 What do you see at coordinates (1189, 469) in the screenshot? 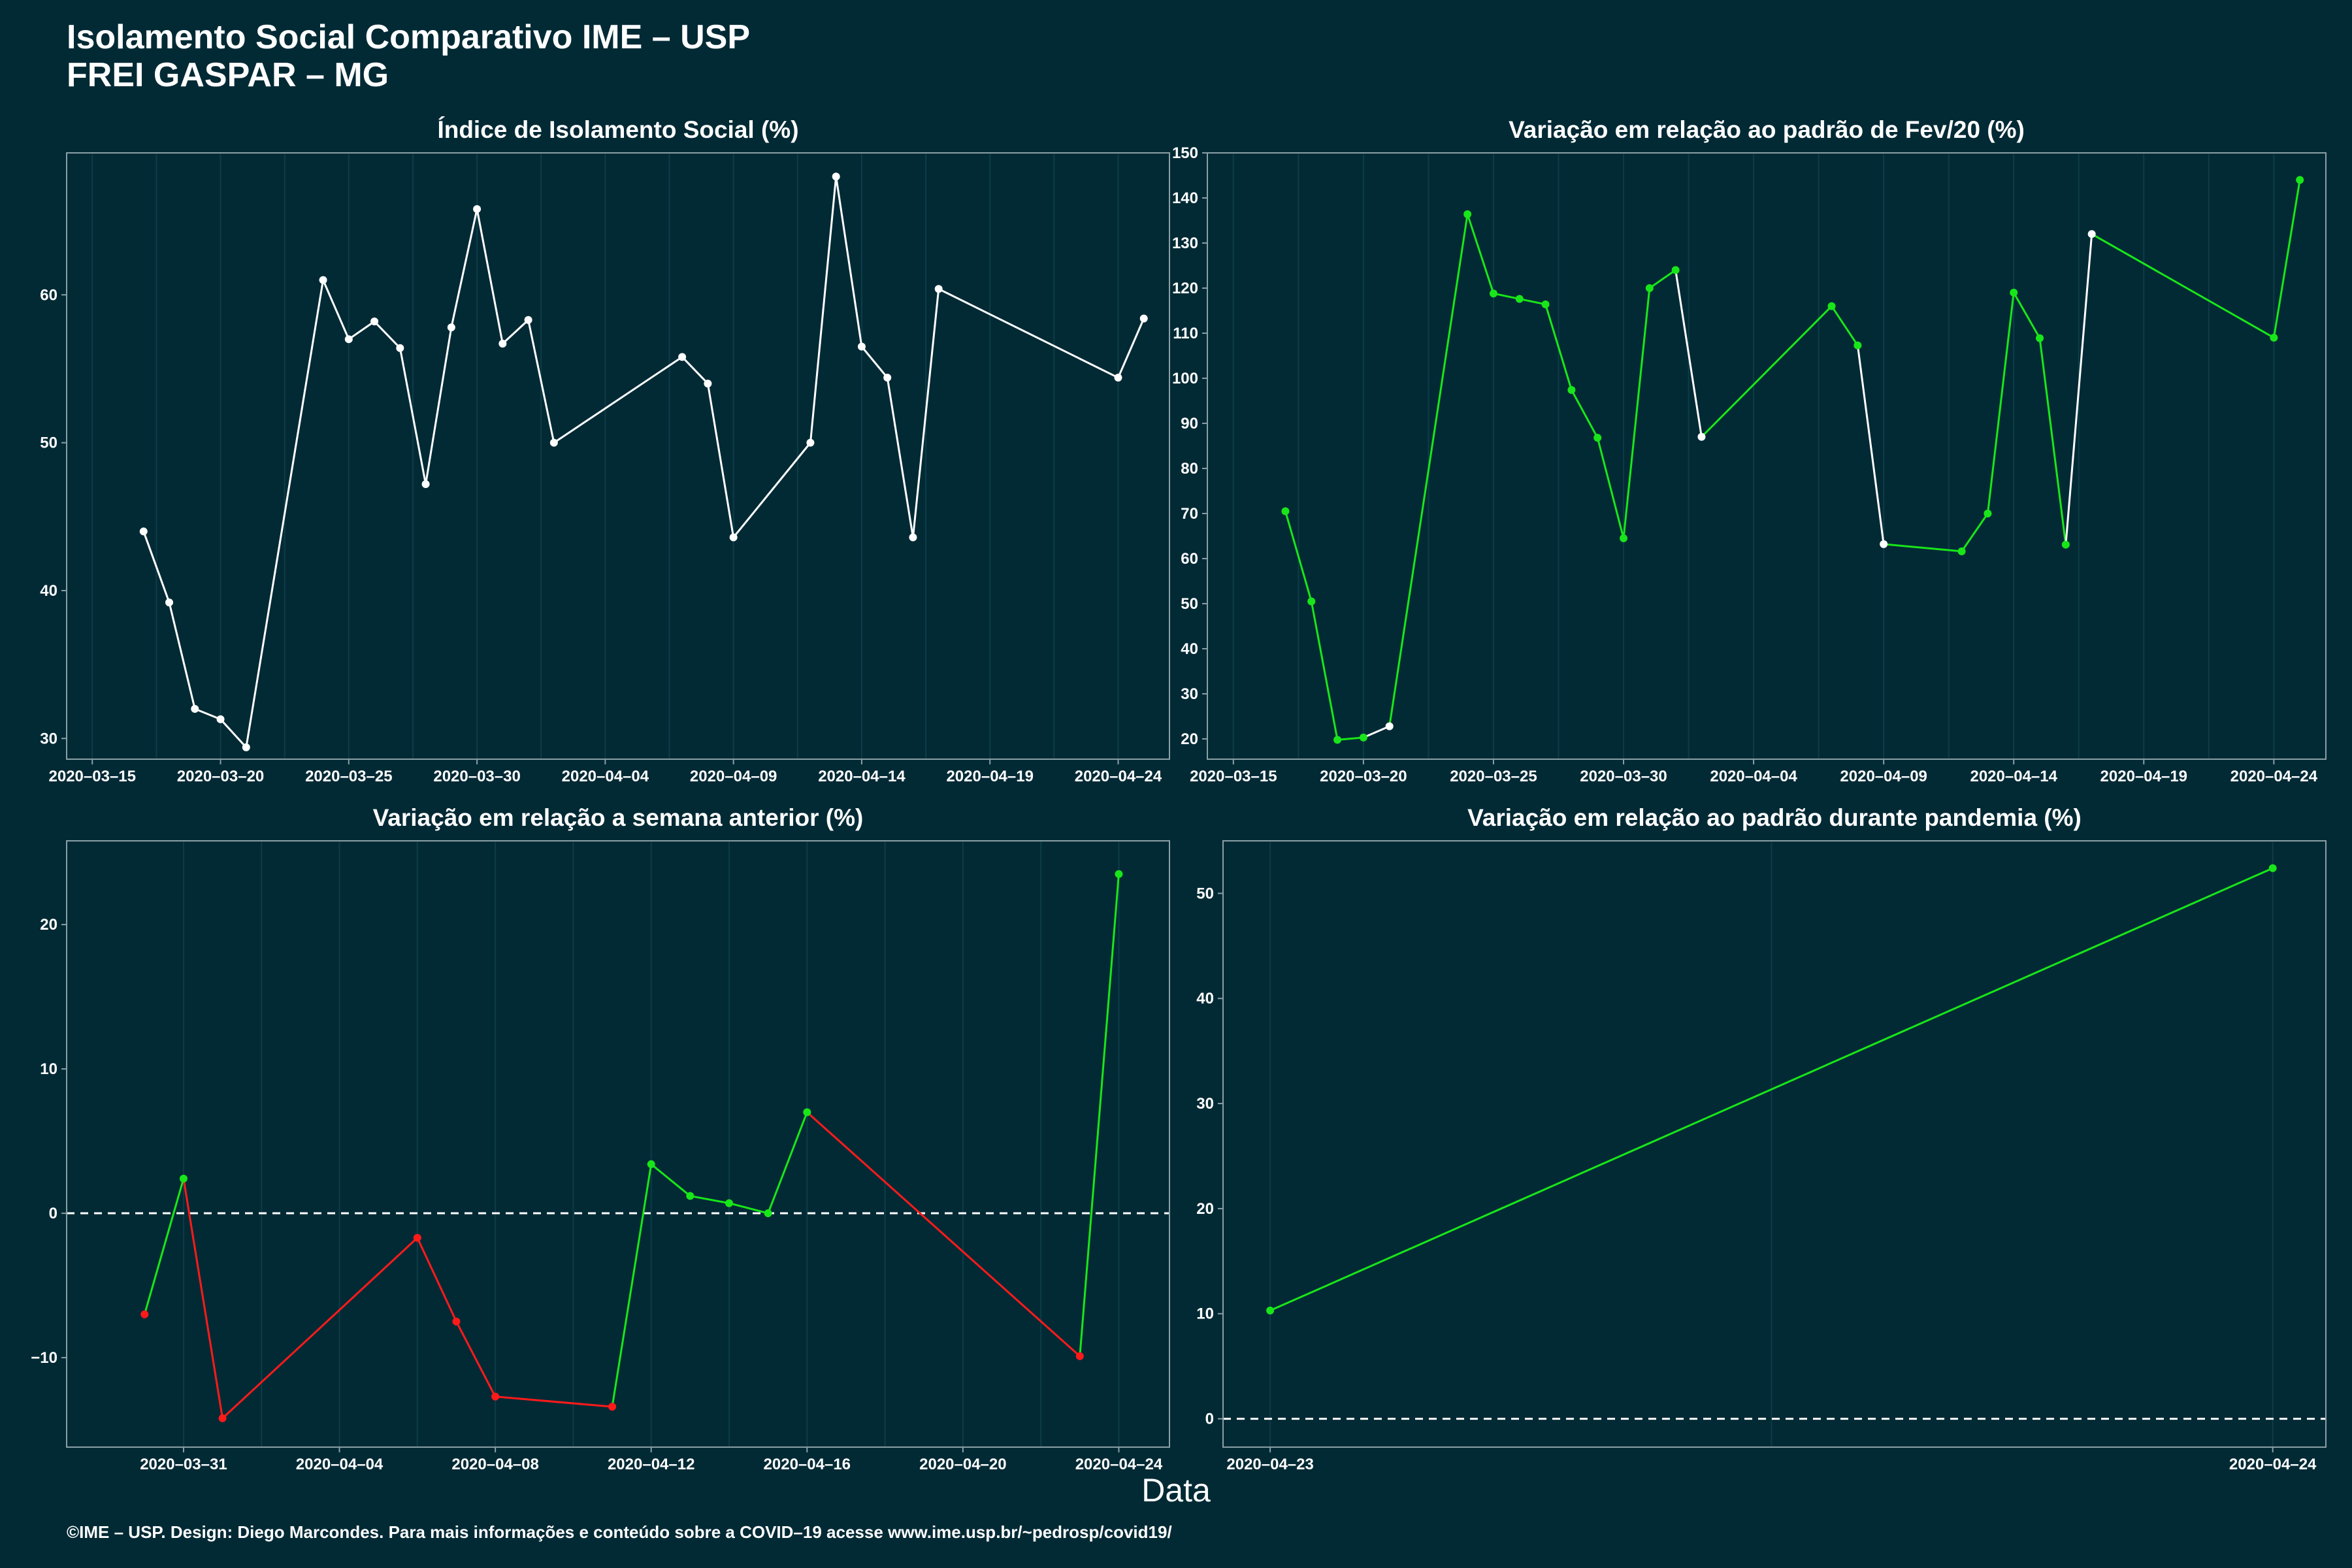
I see `y-tick-label: 80` at bounding box center [1189, 469].